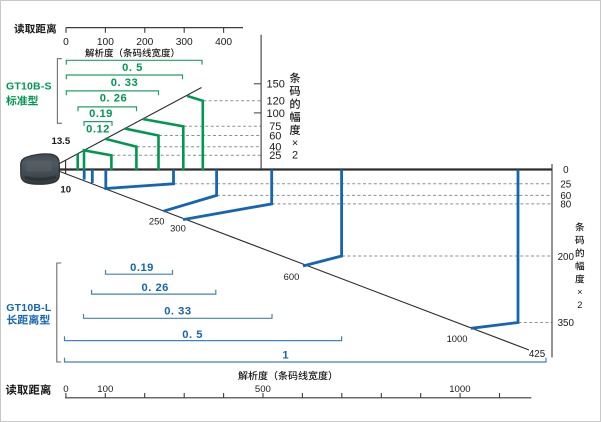 The height and width of the screenshot is (422, 601). What do you see at coordinates (61, 141) in the screenshot?
I see `svg-text: 13.5` at bounding box center [61, 141].